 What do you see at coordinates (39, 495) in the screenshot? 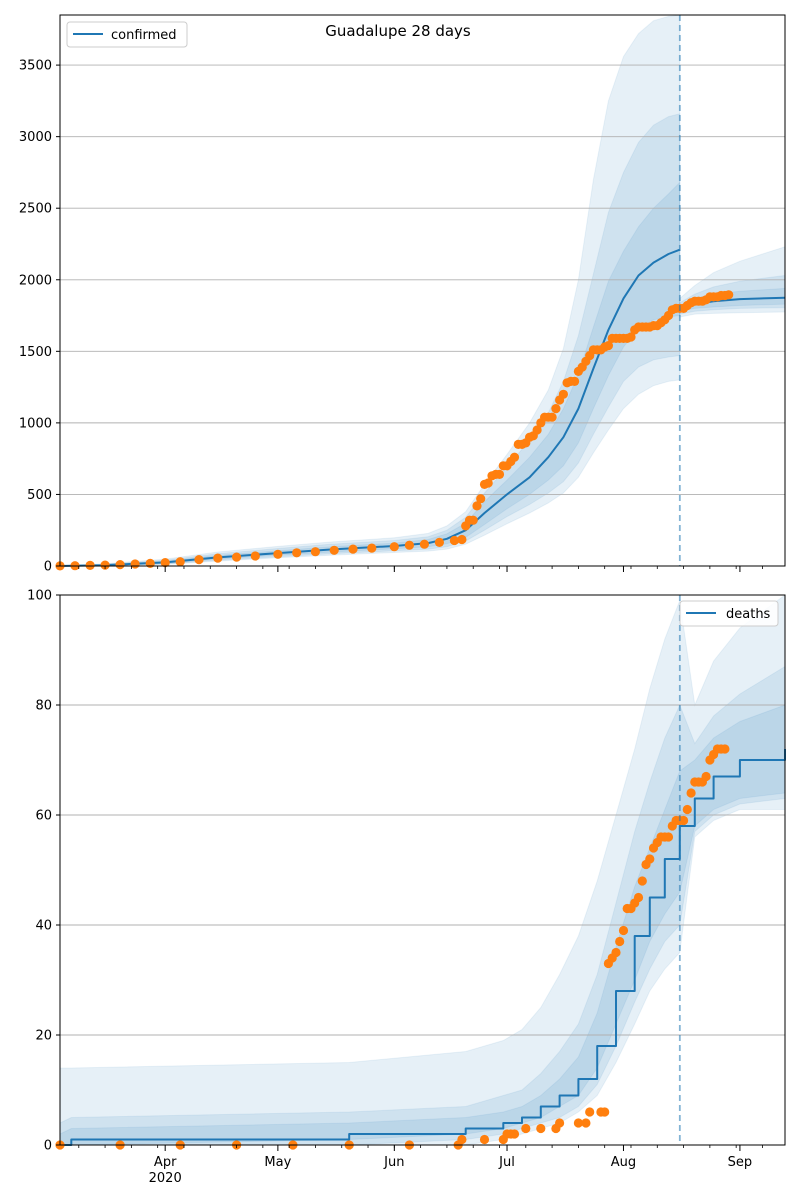
I see `y-tick-label: 500` at bounding box center [39, 495].